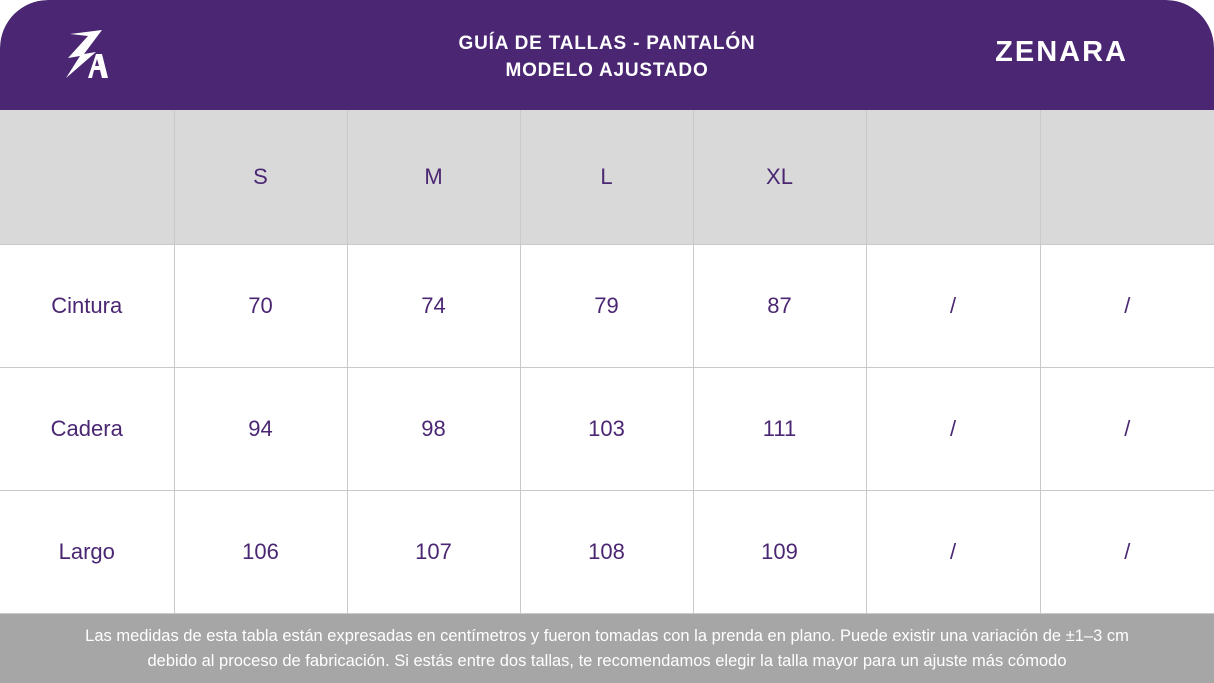  I want to click on size-header-l: L, so click(606, 177).